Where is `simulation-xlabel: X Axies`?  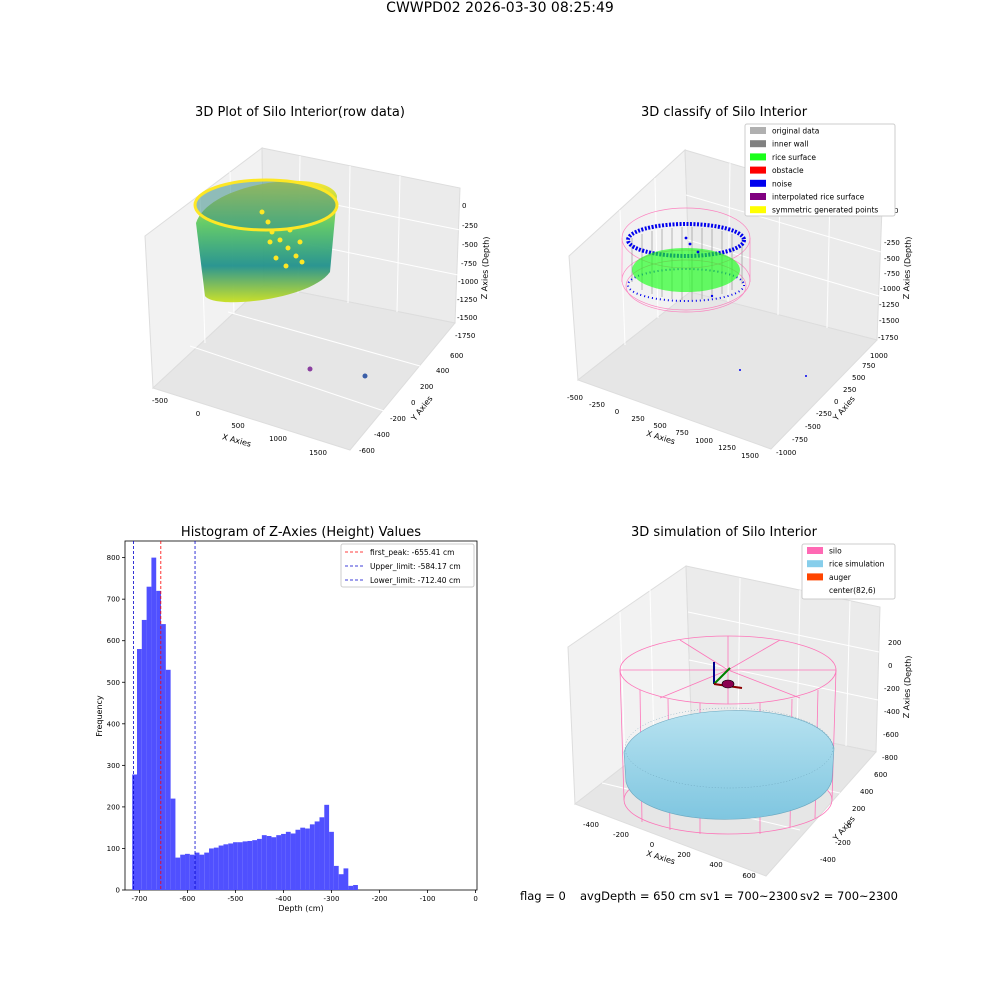 simulation-xlabel: X Axies is located at coordinates (660, 857).